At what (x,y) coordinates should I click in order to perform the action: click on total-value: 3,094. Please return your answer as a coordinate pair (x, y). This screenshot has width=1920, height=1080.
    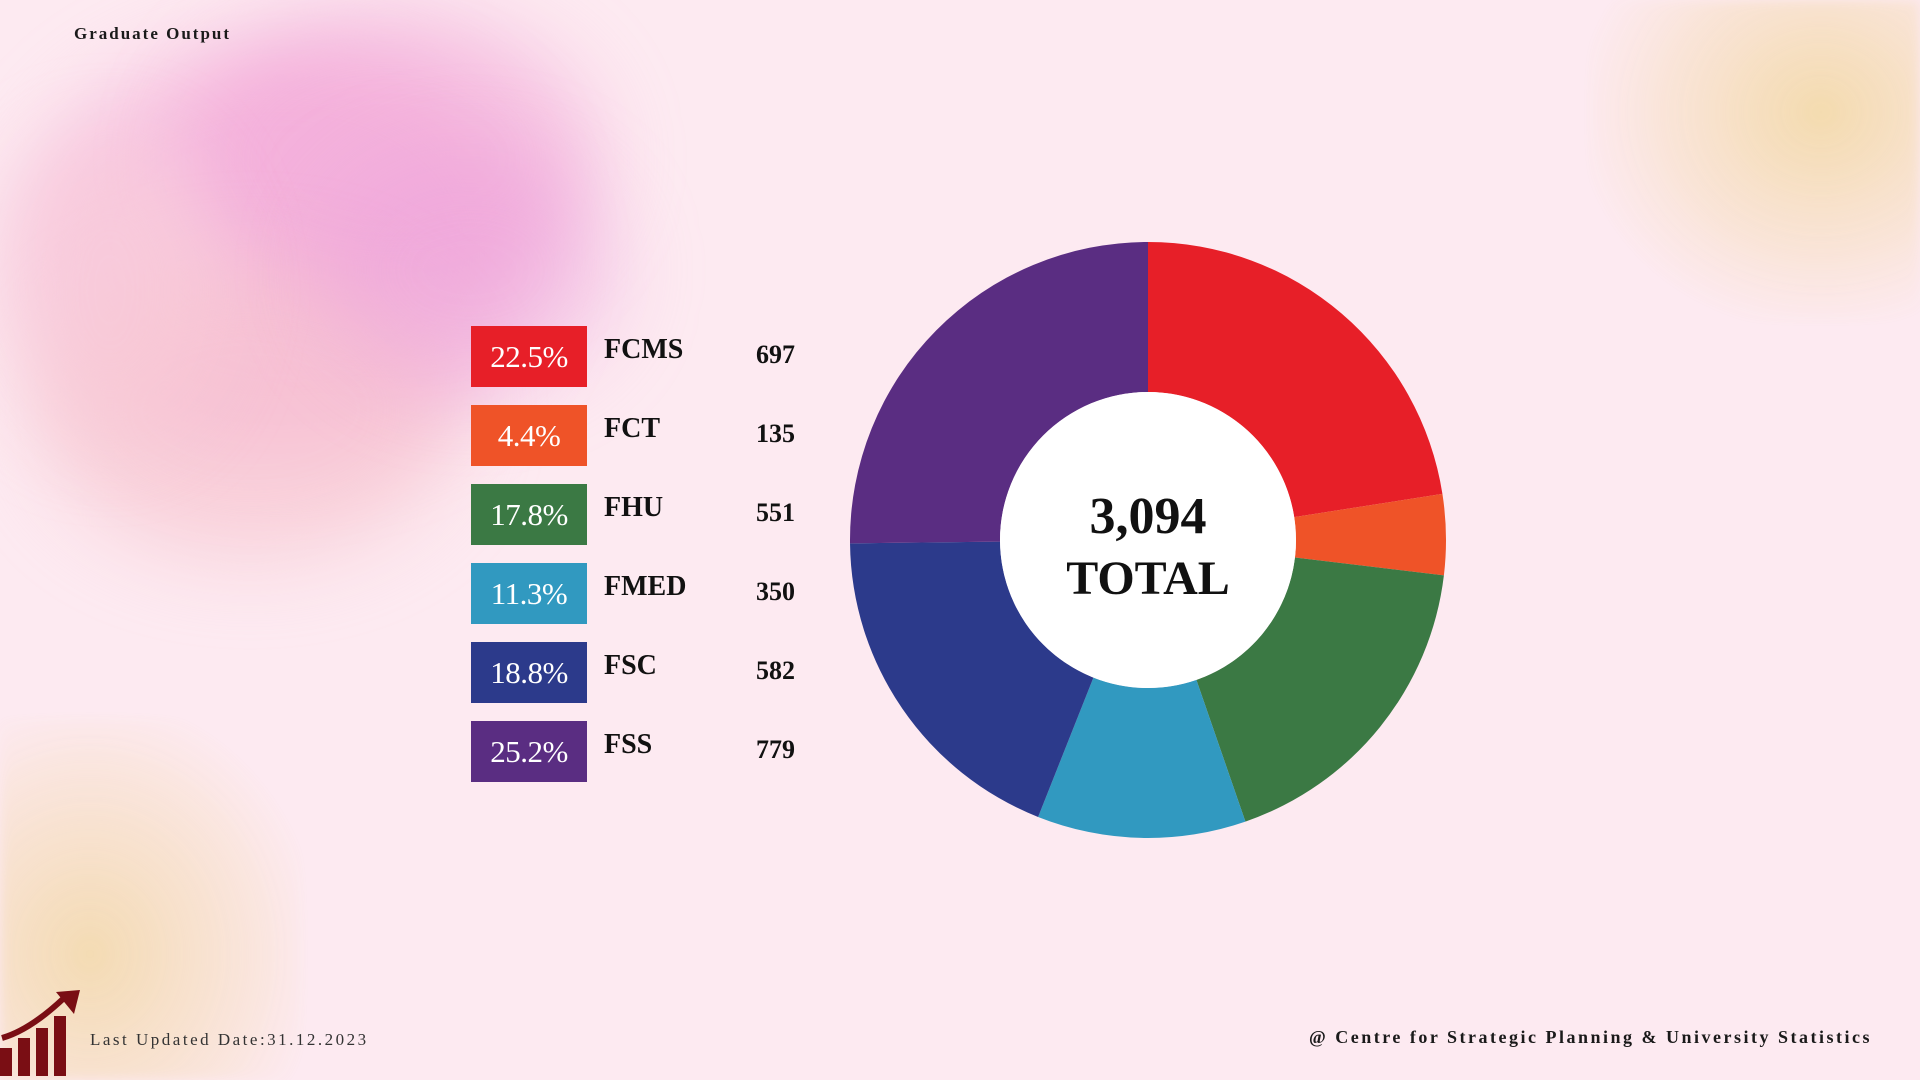
    Looking at the image, I should click on (1148, 516).